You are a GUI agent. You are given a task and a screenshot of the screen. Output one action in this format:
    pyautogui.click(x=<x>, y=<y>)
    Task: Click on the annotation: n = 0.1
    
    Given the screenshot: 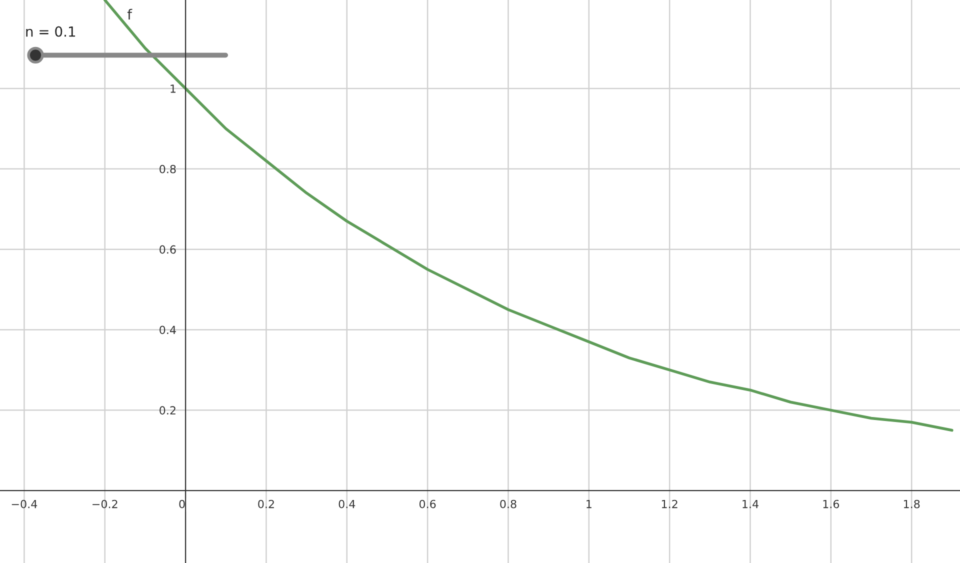 What is the action you would take?
    pyautogui.click(x=51, y=31)
    